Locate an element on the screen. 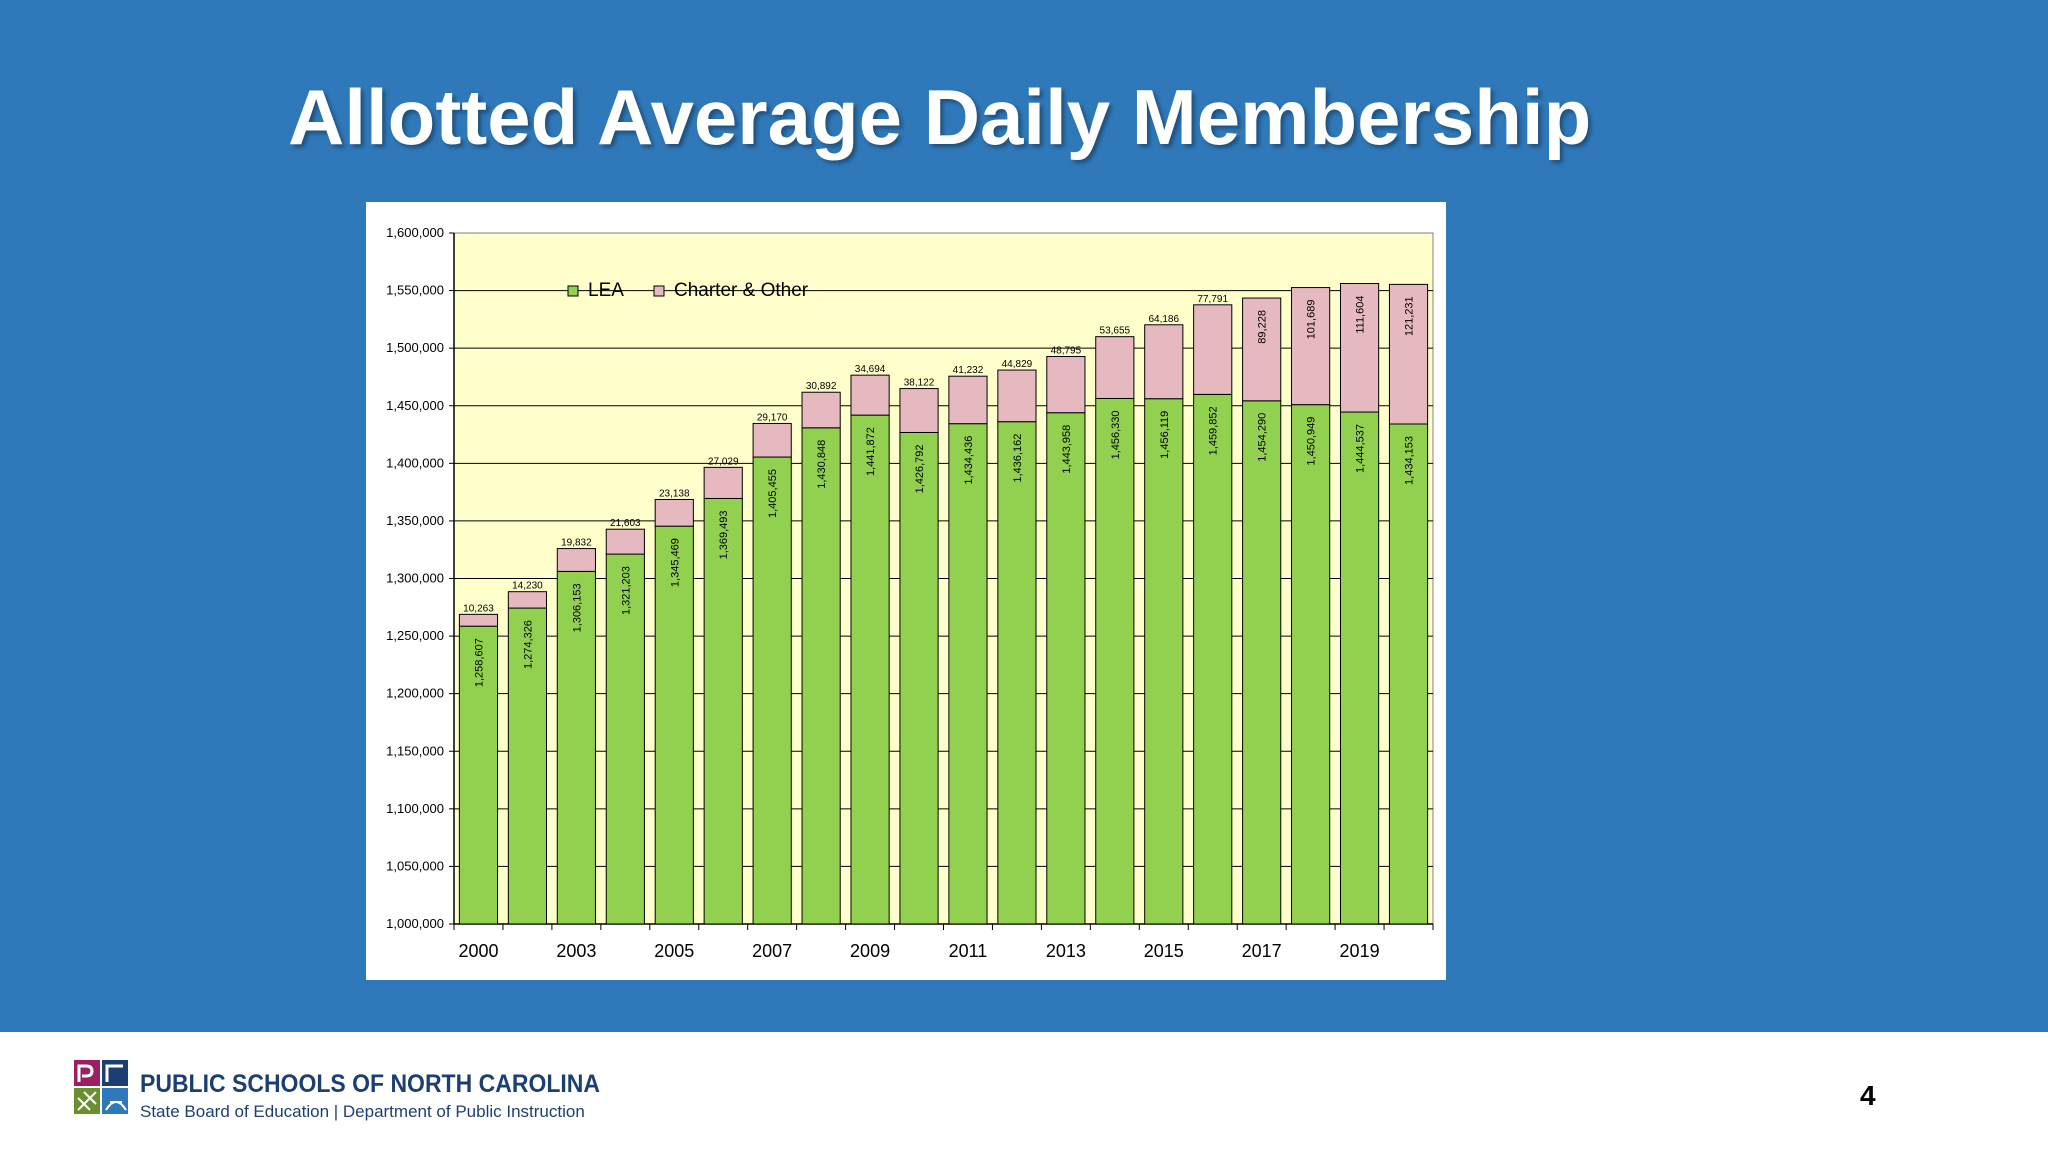 This screenshot has height=1152, width=2048. data-label-charter: 34,694 is located at coordinates (870, 369).